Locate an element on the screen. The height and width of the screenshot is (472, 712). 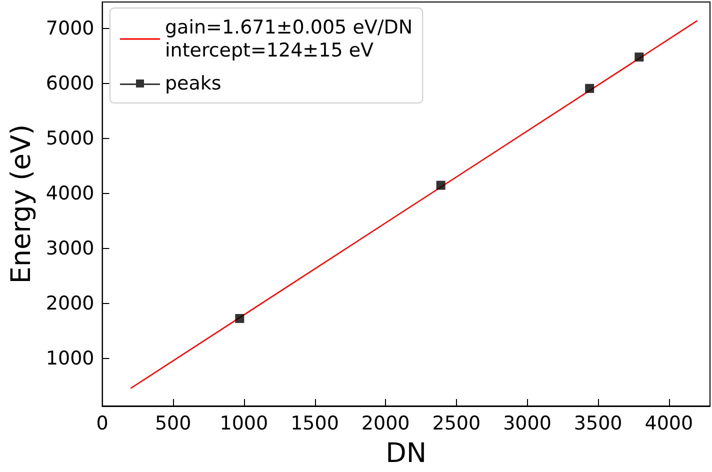
y-tick-label: 7000 is located at coordinates (70, 28).